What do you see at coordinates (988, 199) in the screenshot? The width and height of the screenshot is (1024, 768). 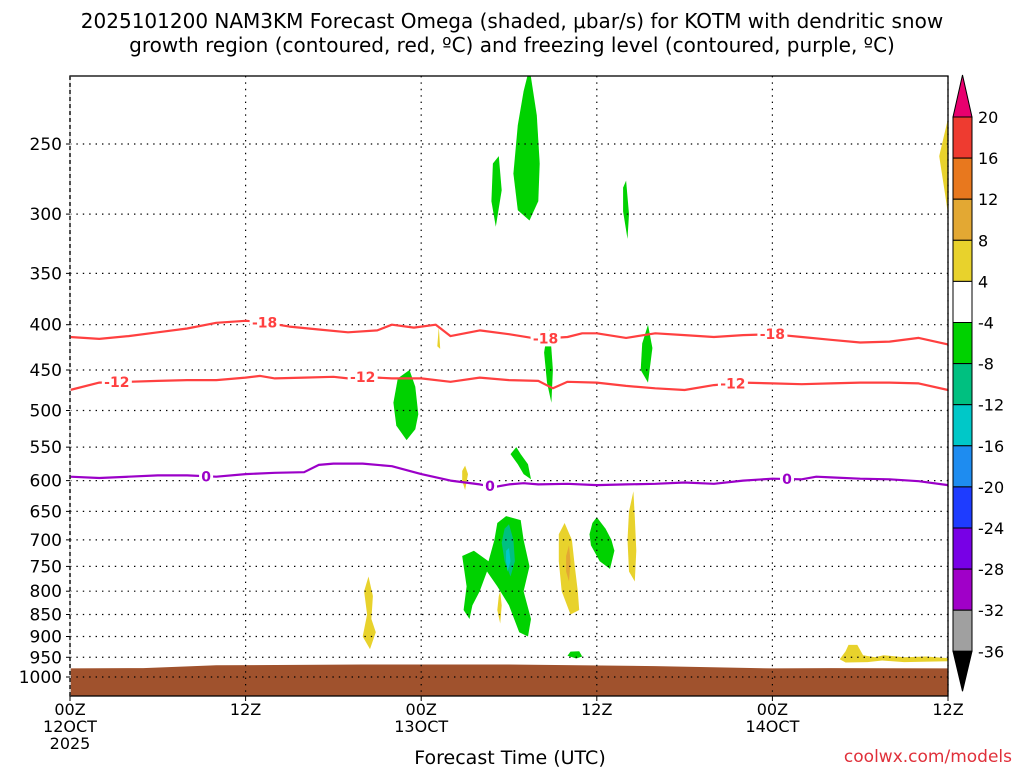 I see `colorbar-label: 12` at bounding box center [988, 199].